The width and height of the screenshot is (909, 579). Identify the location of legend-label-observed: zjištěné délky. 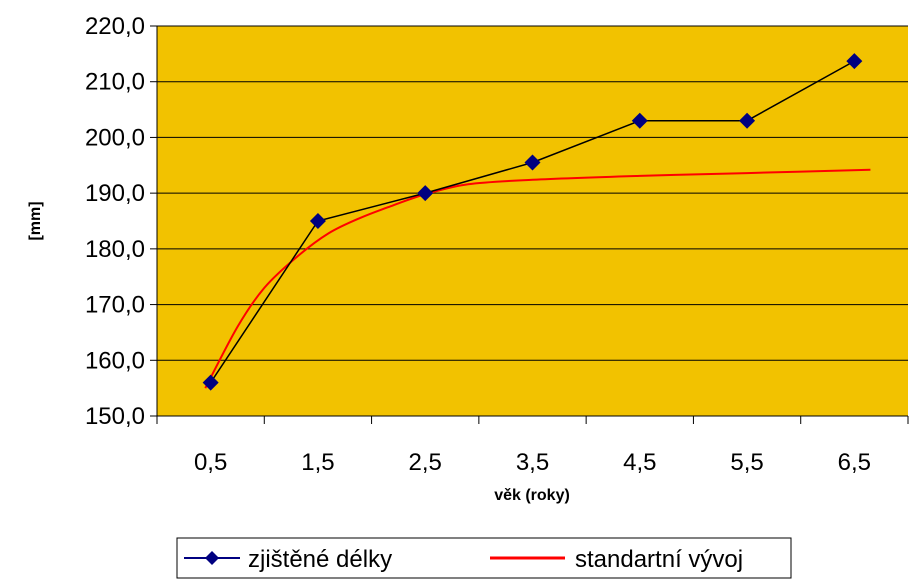
(320, 559).